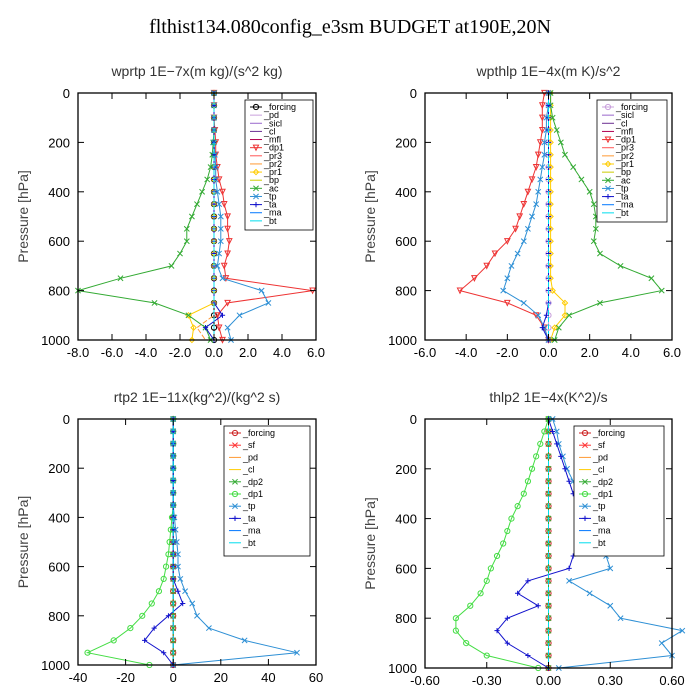 Image resolution: width=700 pixels, height=700 pixels. What do you see at coordinates (197, 397) in the screenshot?
I see `panel-title: rtp2 1E−11x(kg^2)/(kg^2 s)` at bounding box center [197, 397].